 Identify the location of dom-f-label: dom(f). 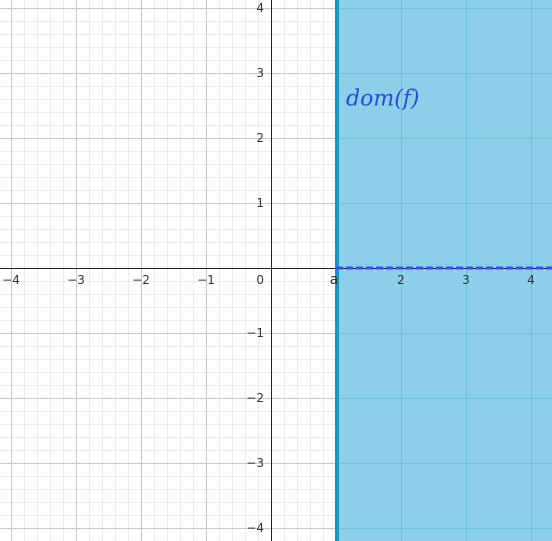
(383, 99).